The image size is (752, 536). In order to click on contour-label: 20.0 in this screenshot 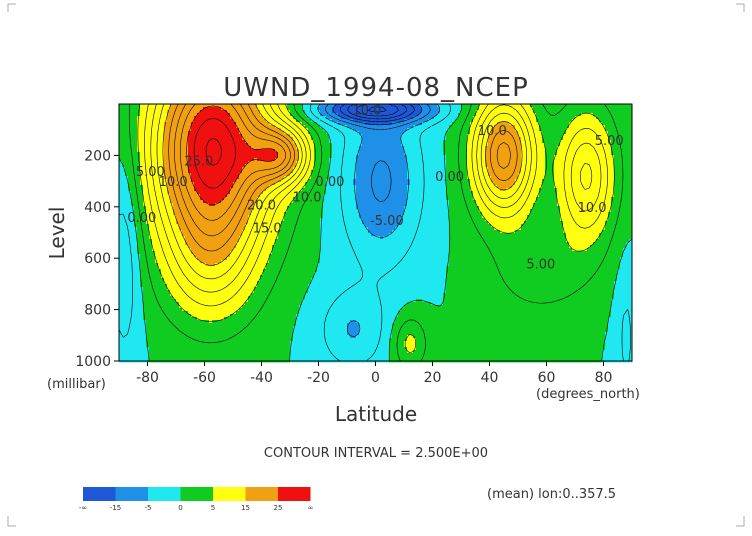, I will do `click(261, 205)`.